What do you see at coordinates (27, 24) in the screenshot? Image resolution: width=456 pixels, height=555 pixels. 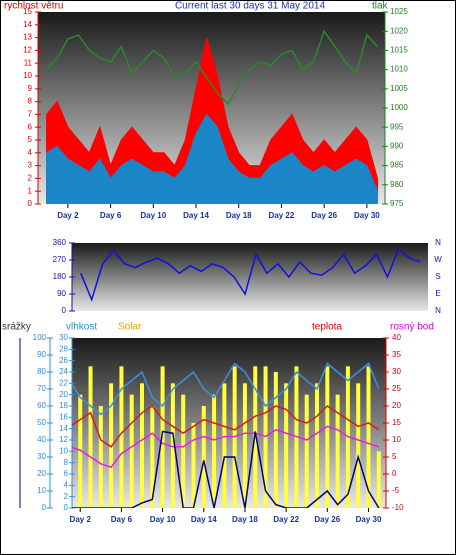 I see `tick-label: 14` at bounding box center [27, 24].